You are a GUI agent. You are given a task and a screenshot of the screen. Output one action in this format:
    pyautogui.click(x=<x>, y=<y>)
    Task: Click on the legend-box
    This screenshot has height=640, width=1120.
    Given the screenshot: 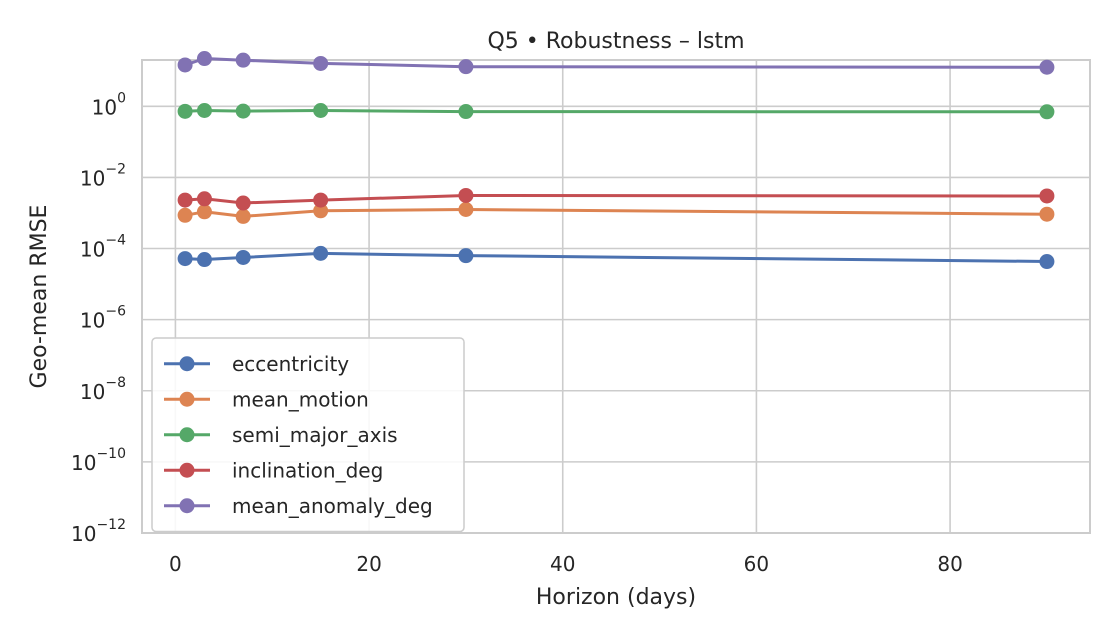 What is the action you would take?
    pyautogui.click(x=308, y=435)
    